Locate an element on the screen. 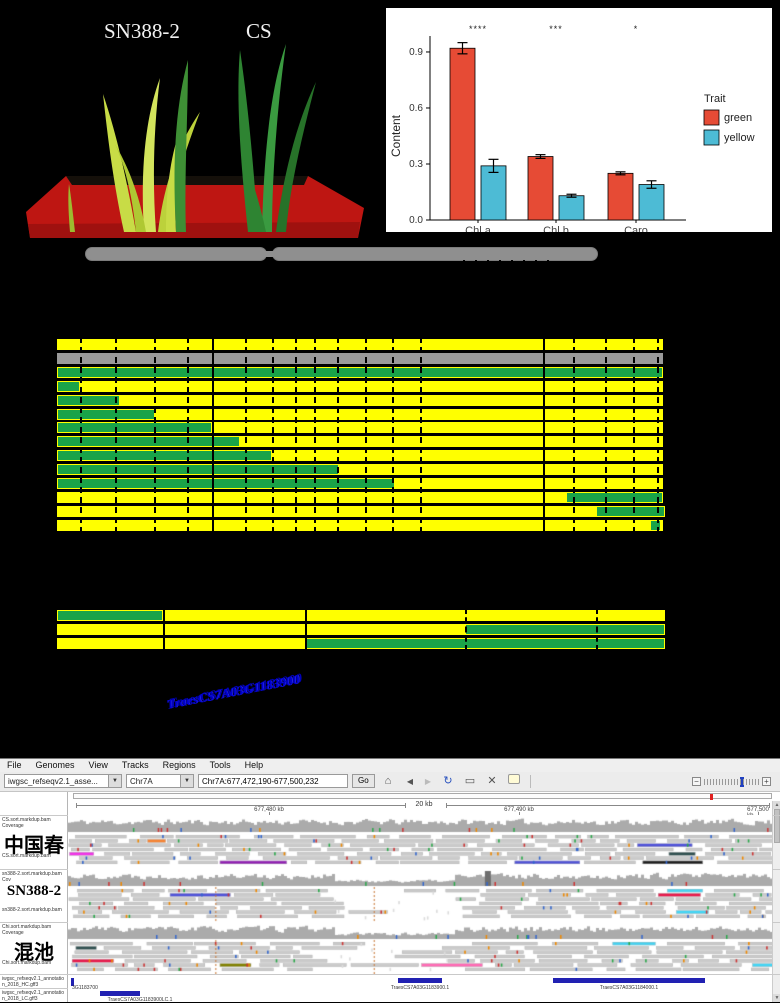  svg-text: 0.9 is located at coordinates (416, 52).